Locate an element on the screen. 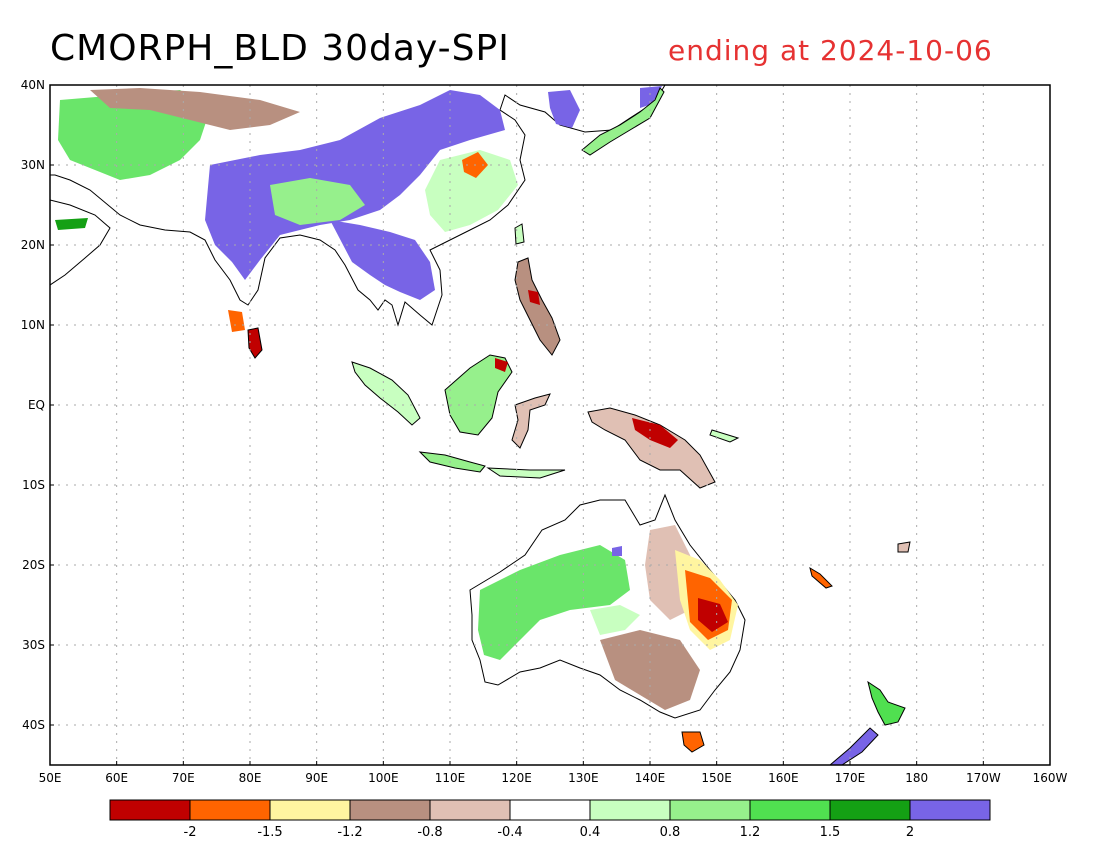  japan-islands is located at coordinates (623, 121).